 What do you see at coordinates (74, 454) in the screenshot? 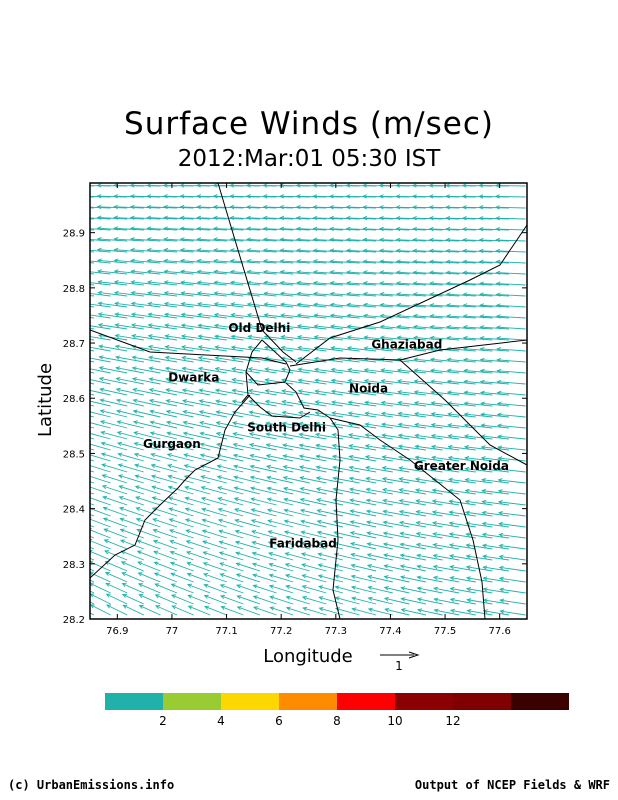
I see `y-tick-label: 28.5` at bounding box center [74, 454].